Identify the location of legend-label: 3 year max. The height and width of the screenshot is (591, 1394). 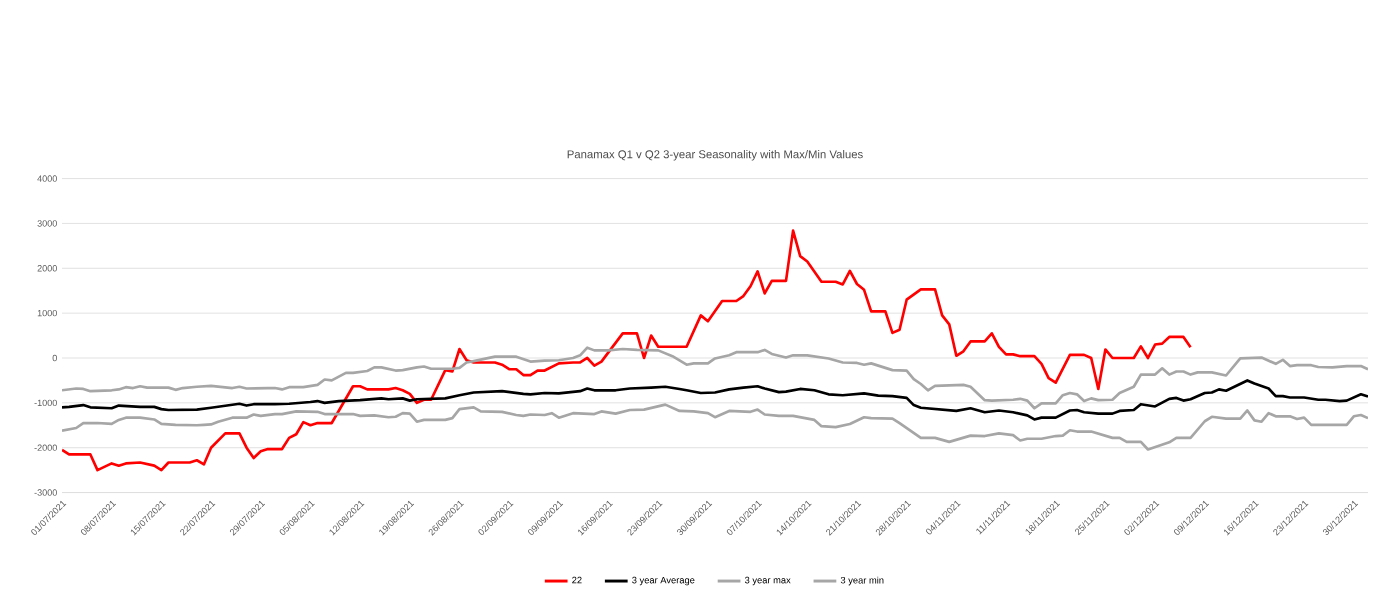
(767, 581).